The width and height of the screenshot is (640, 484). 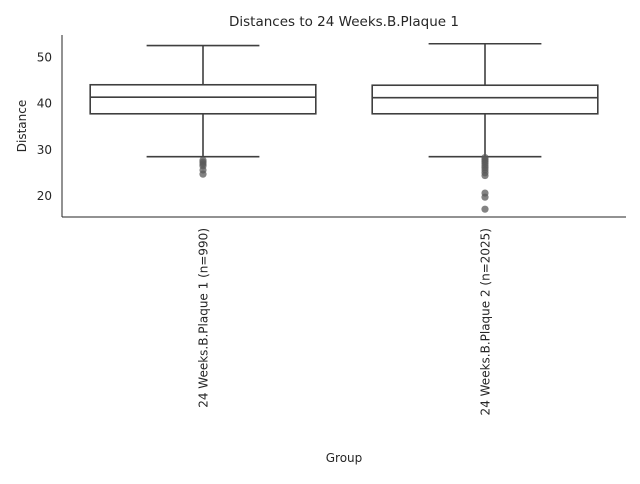 I want to click on y-axis-label: Distance, so click(x=22, y=126).